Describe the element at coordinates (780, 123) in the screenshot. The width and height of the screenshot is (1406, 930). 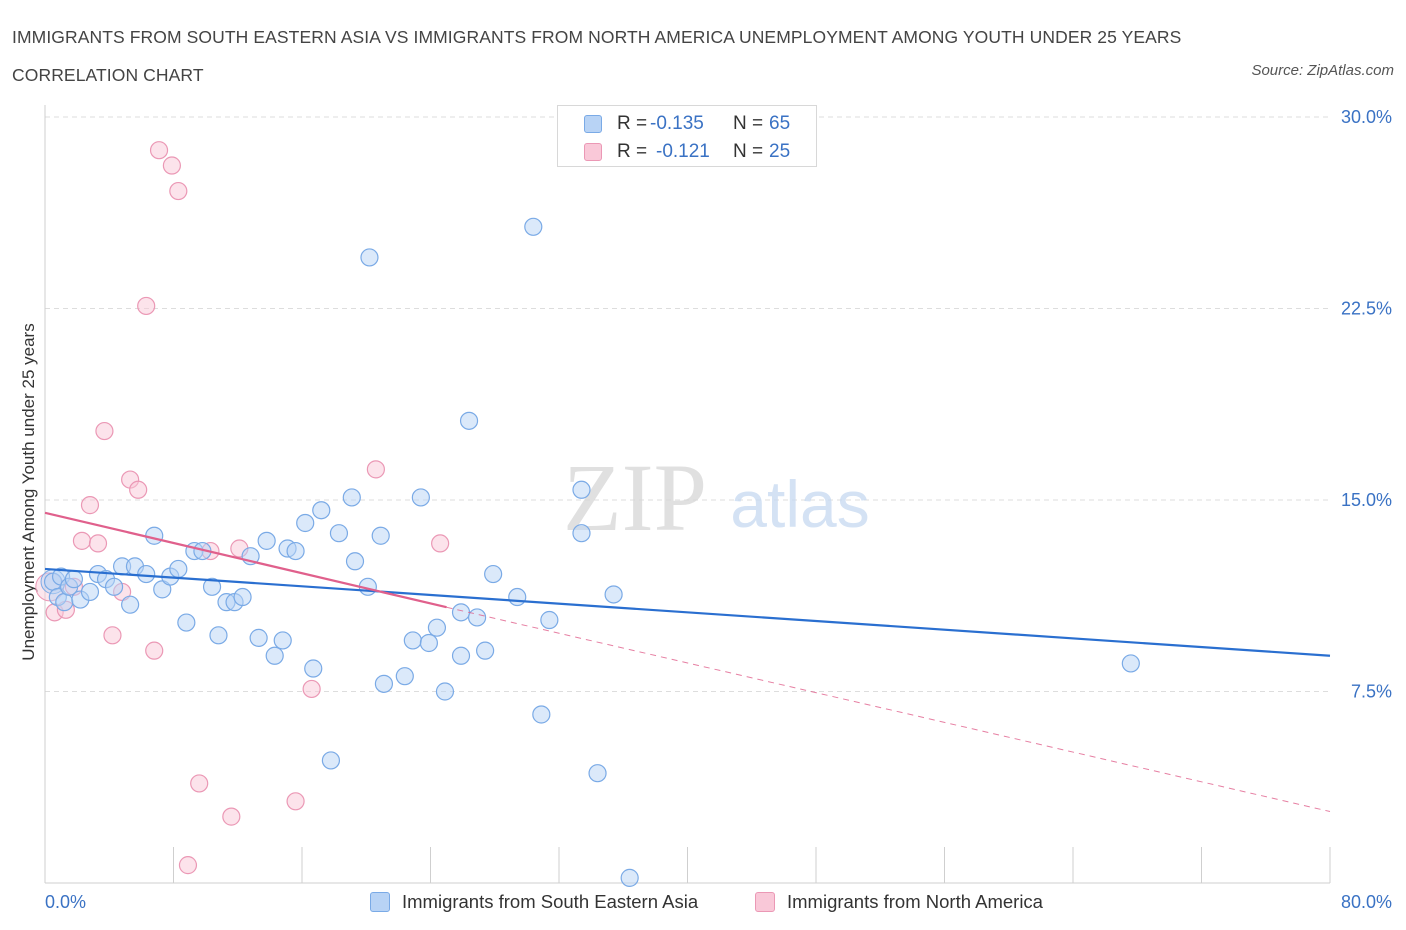
I see `legend-n-value-series1: 65` at that location.